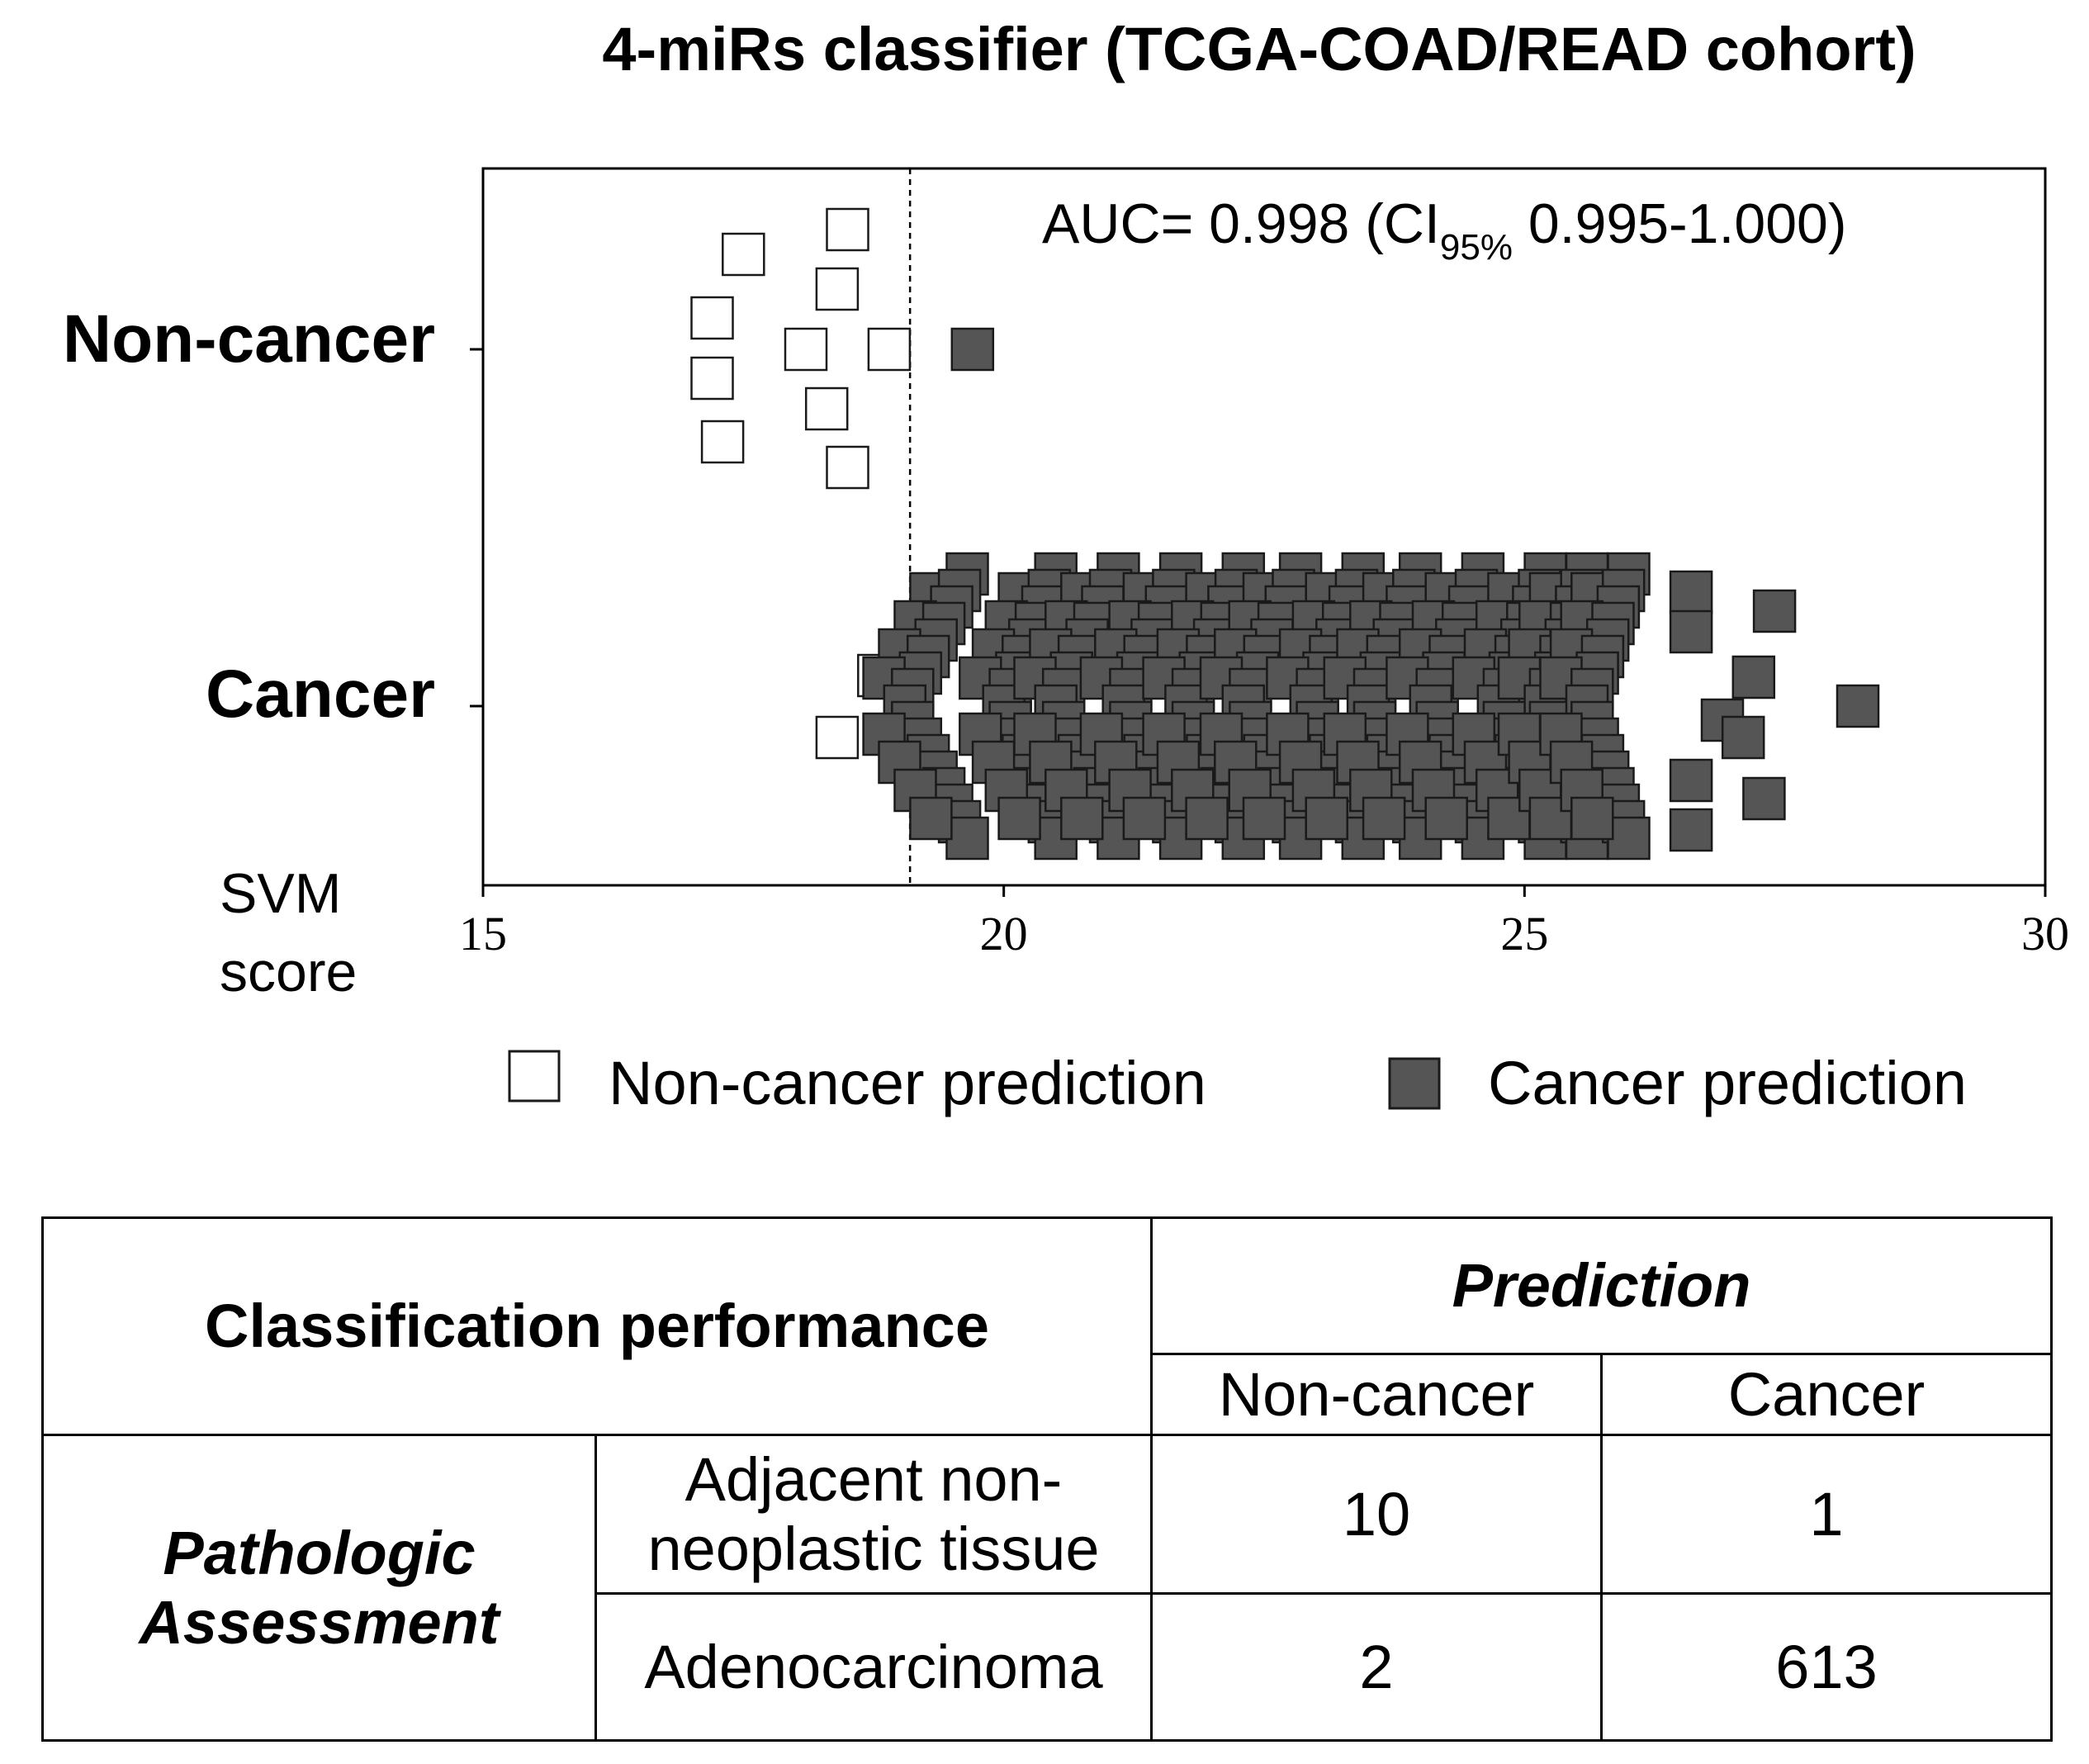 Image resolution: width=2089 pixels, height=1764 pixels. What do you see at coordinates (1376, 1514) in the screenshot?
I see `cell-adjacent-non-cancer: 10` at bounding box center [1376, 1514].